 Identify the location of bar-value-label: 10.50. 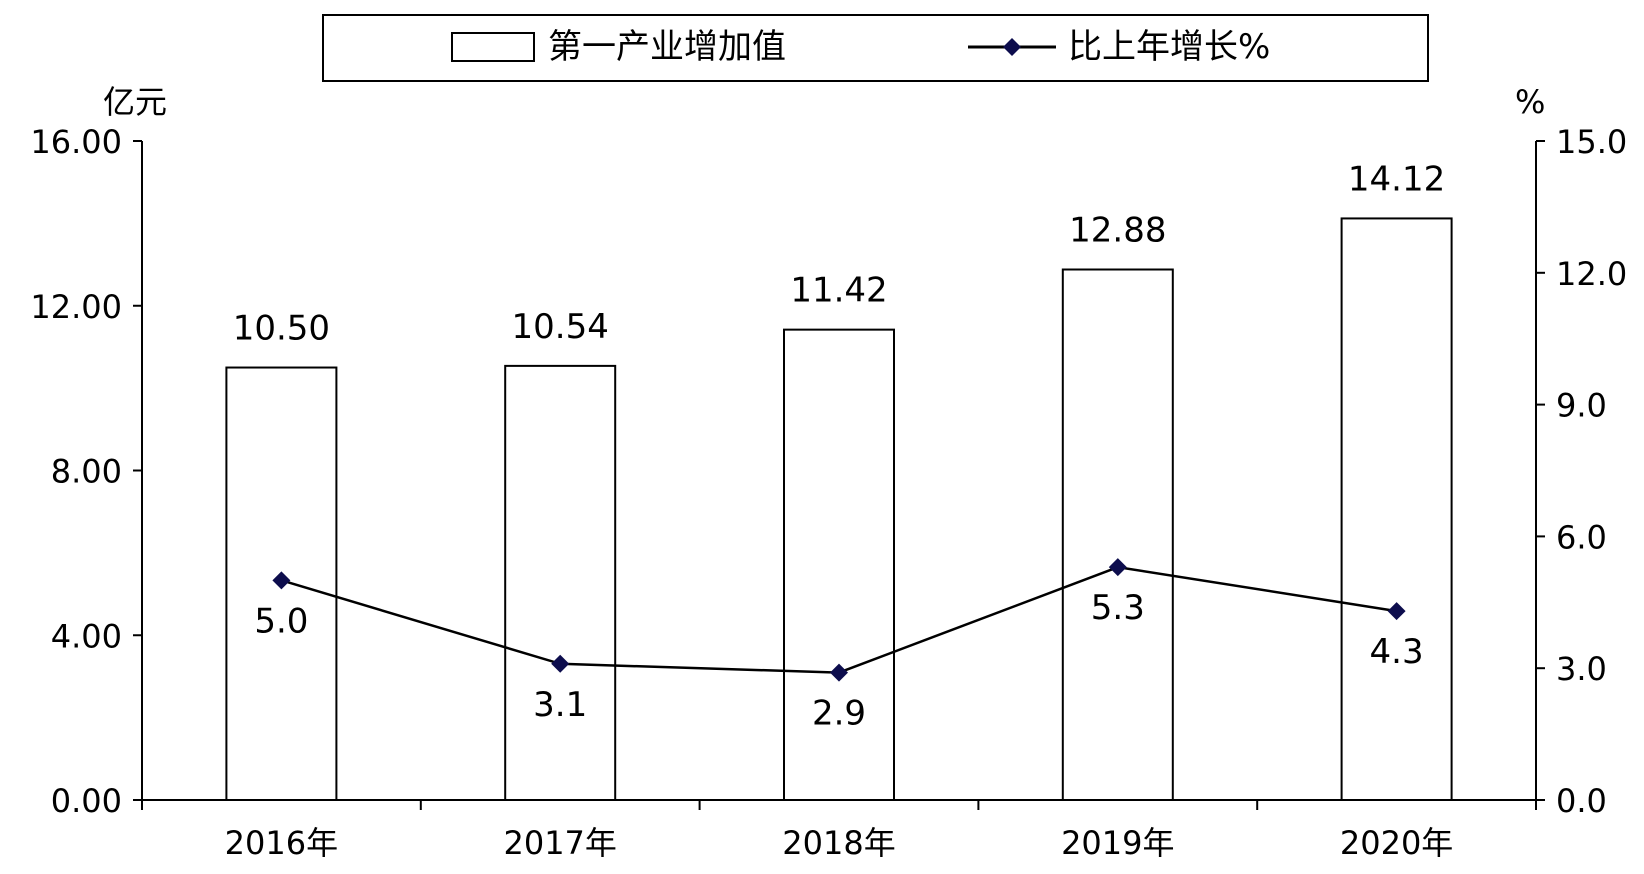
(281, 329).